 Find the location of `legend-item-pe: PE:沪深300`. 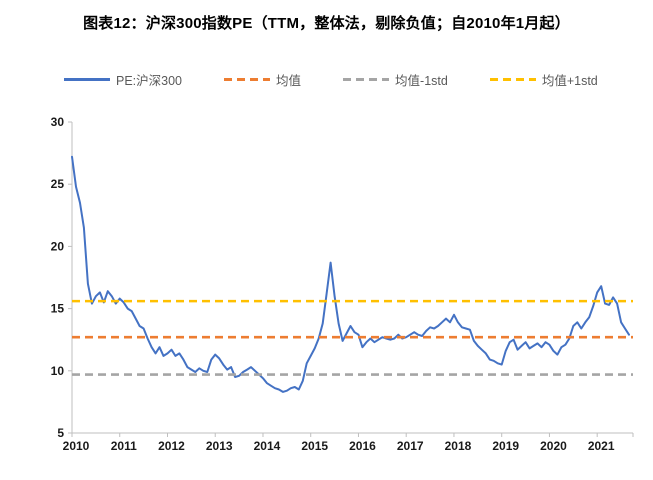

legend-item-pe: PE:沪深300 is located at coordinates (123, 79).